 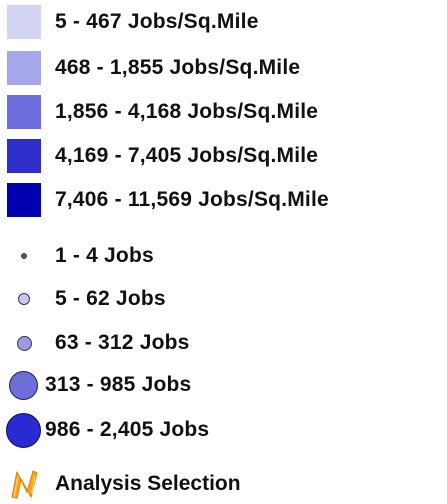 I want to click on analysis-selection-label: Analysis Selection, so click(x=148, y=483).